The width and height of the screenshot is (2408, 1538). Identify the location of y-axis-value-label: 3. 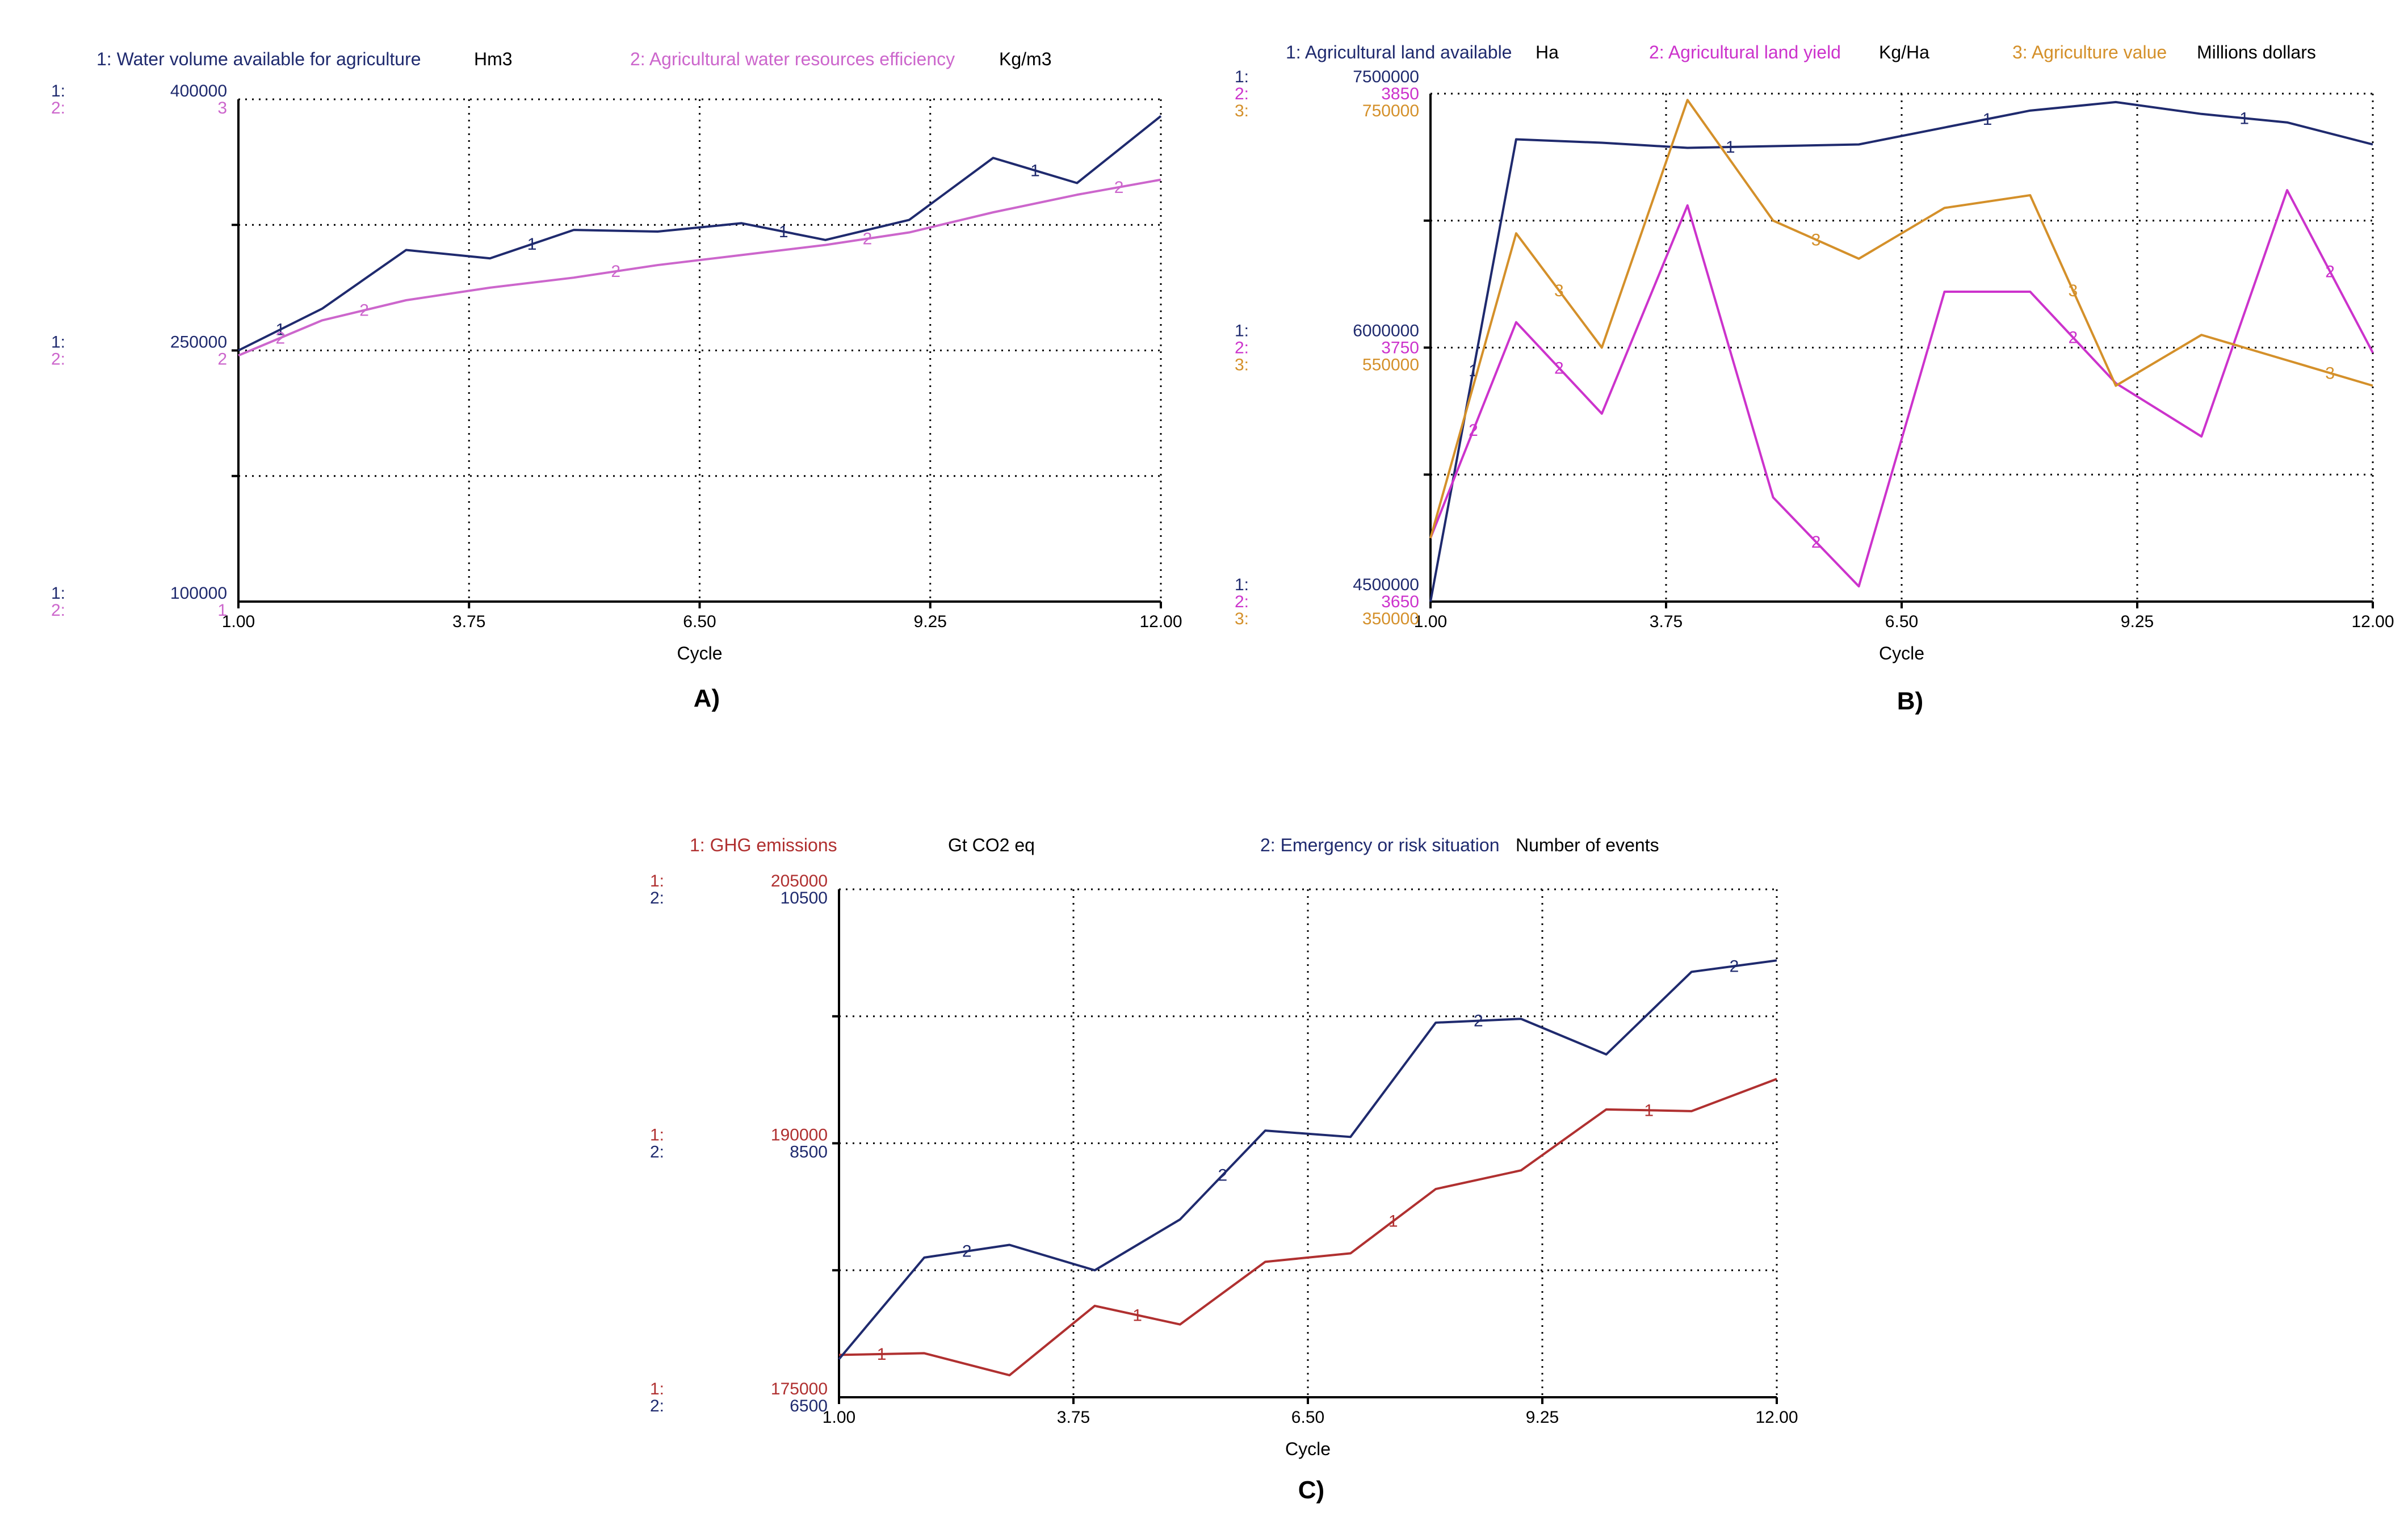
(222, 108).